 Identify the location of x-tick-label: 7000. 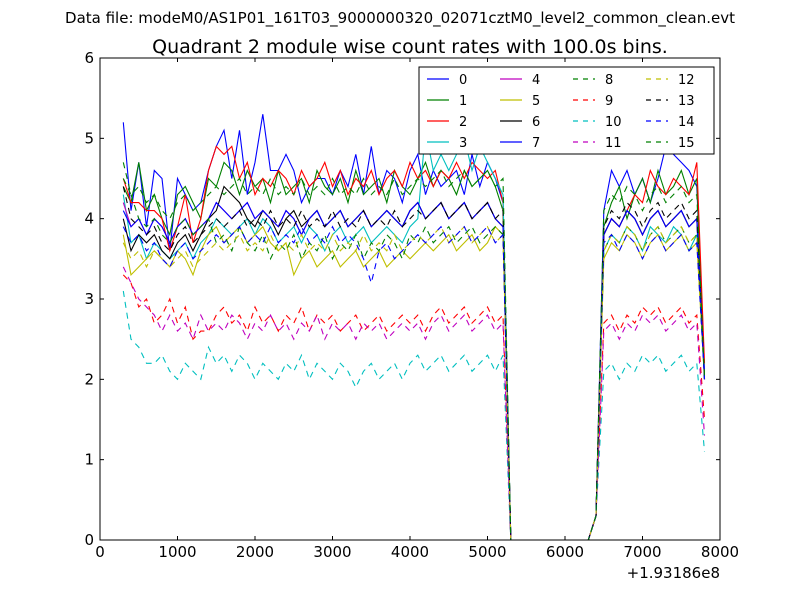
(642, 552).